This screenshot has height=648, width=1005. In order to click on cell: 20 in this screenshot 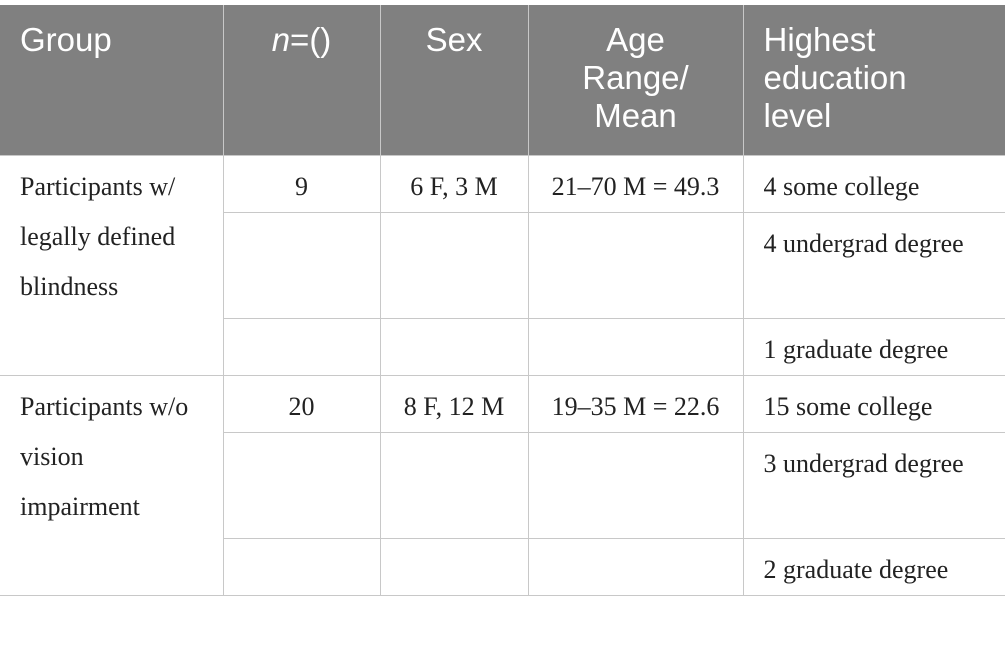, I will do `click(301, 404)`.